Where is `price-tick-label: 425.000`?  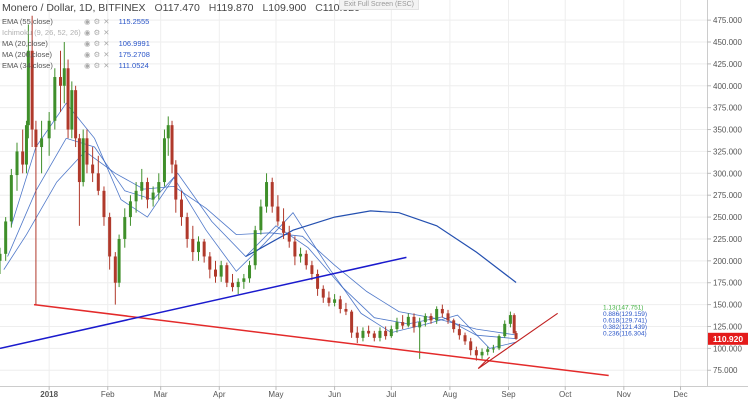 price-tick-label: 425.000 is located at coordinates (727, 64).